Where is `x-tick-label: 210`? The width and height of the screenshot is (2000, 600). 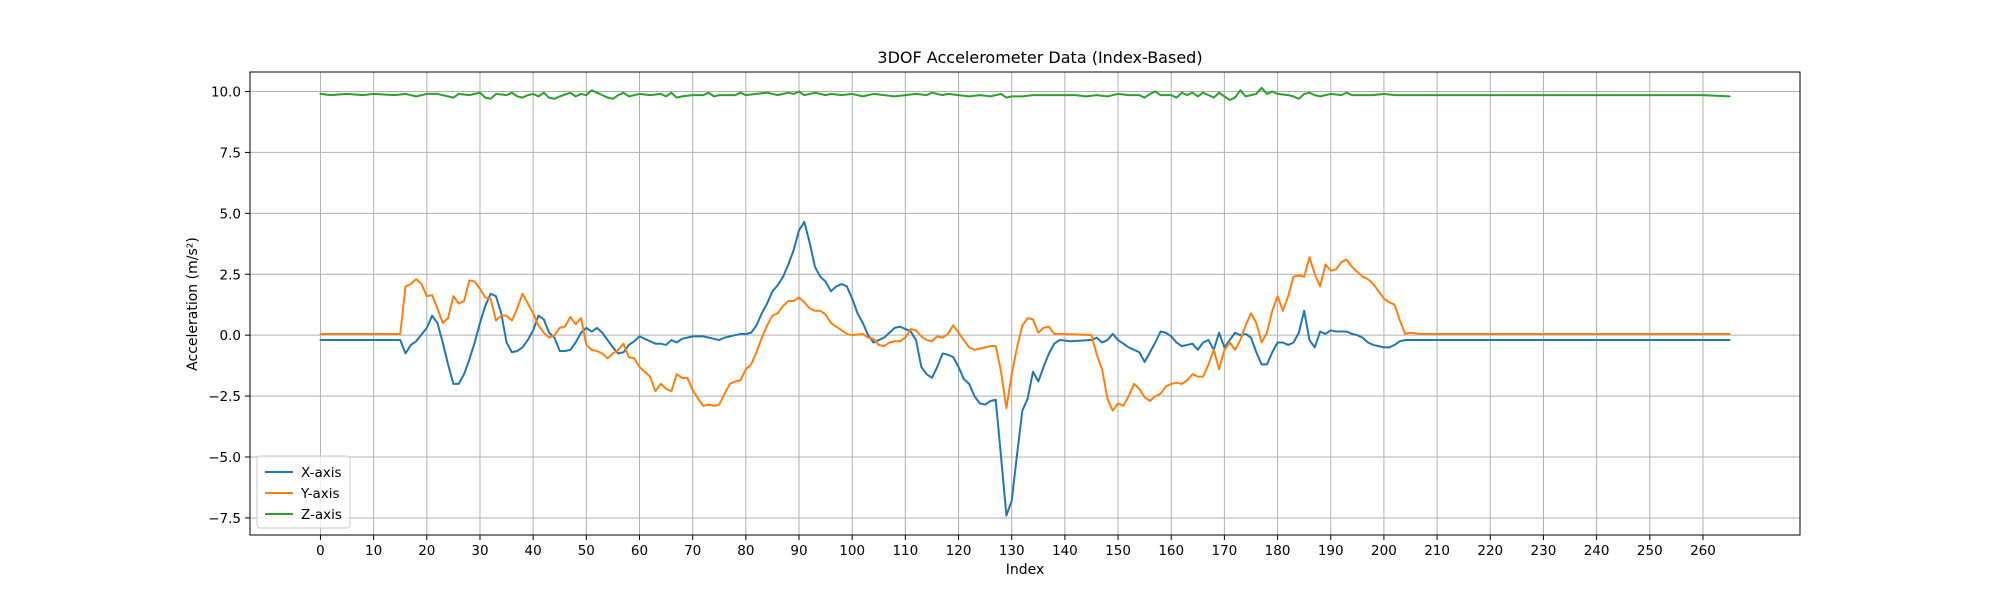 x-tick-label: 210 is located at coordinates (1437, 551).